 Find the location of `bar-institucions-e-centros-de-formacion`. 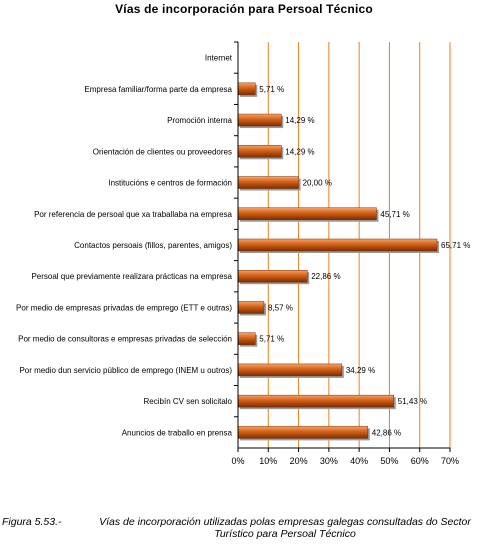

bar-institucions-e-centros-de-formacion is located at coordinates (268, 182).